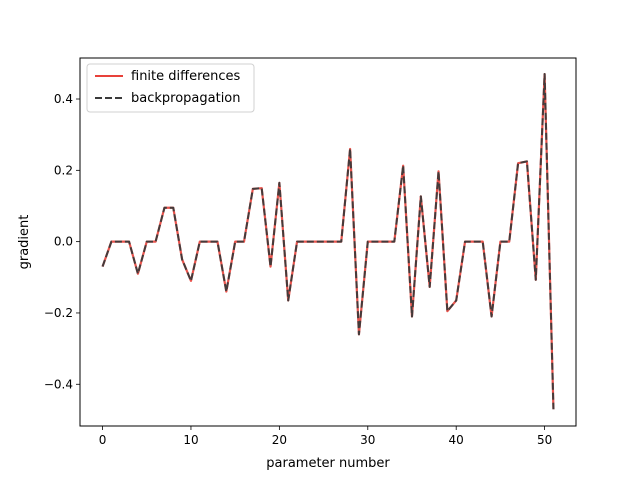 This screenshot has width=640, height=484. I want to click on legend: finite differences backpropagation, so click(170, 88).